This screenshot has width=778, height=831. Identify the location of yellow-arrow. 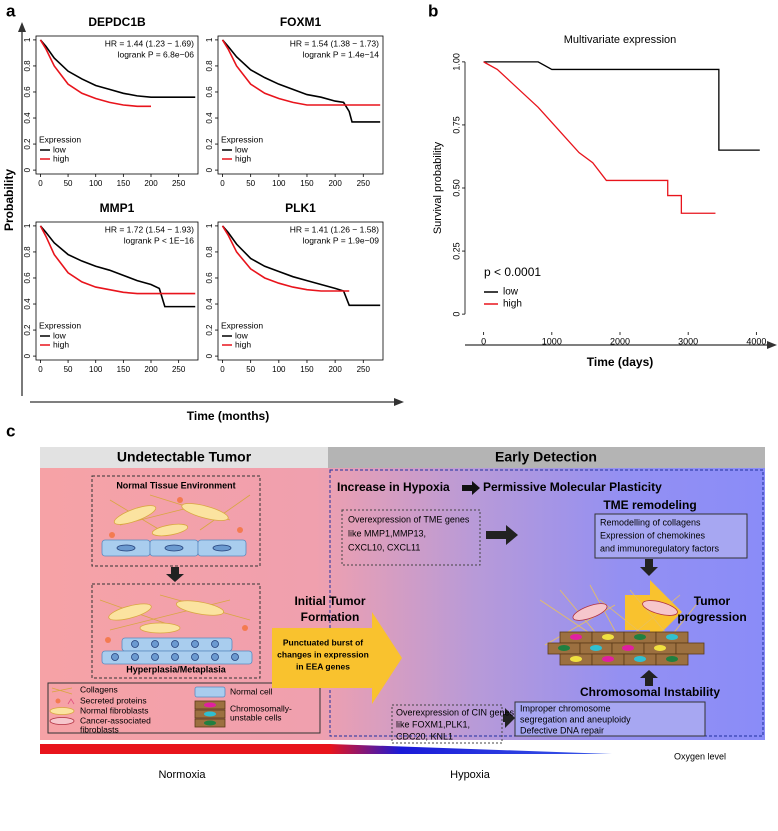
(337, 658).